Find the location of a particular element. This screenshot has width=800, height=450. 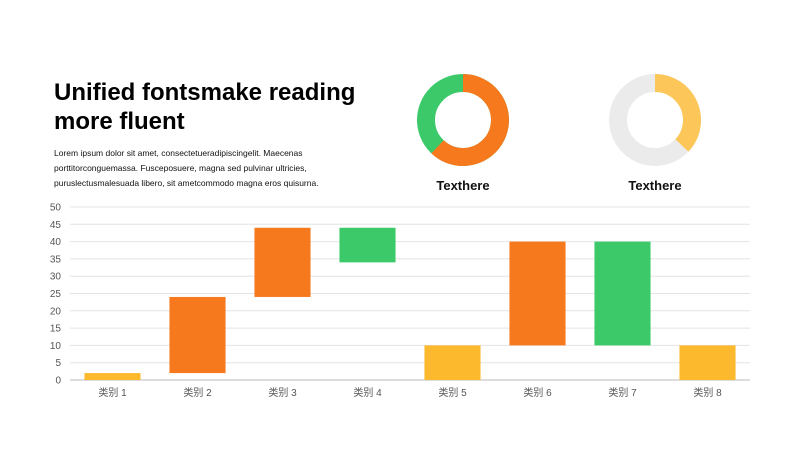

y-tick-label: 30 is located at coordinates (56, 277).